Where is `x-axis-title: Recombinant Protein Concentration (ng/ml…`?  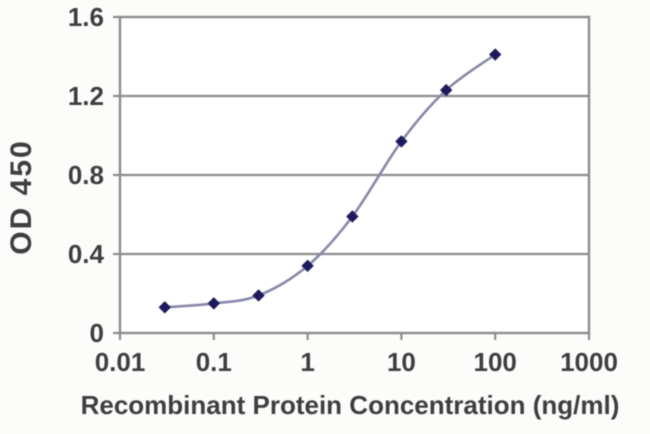 x-axis-title: Recombinant Protein Concentration (ng/ml… is located at coordinates (350, 405).